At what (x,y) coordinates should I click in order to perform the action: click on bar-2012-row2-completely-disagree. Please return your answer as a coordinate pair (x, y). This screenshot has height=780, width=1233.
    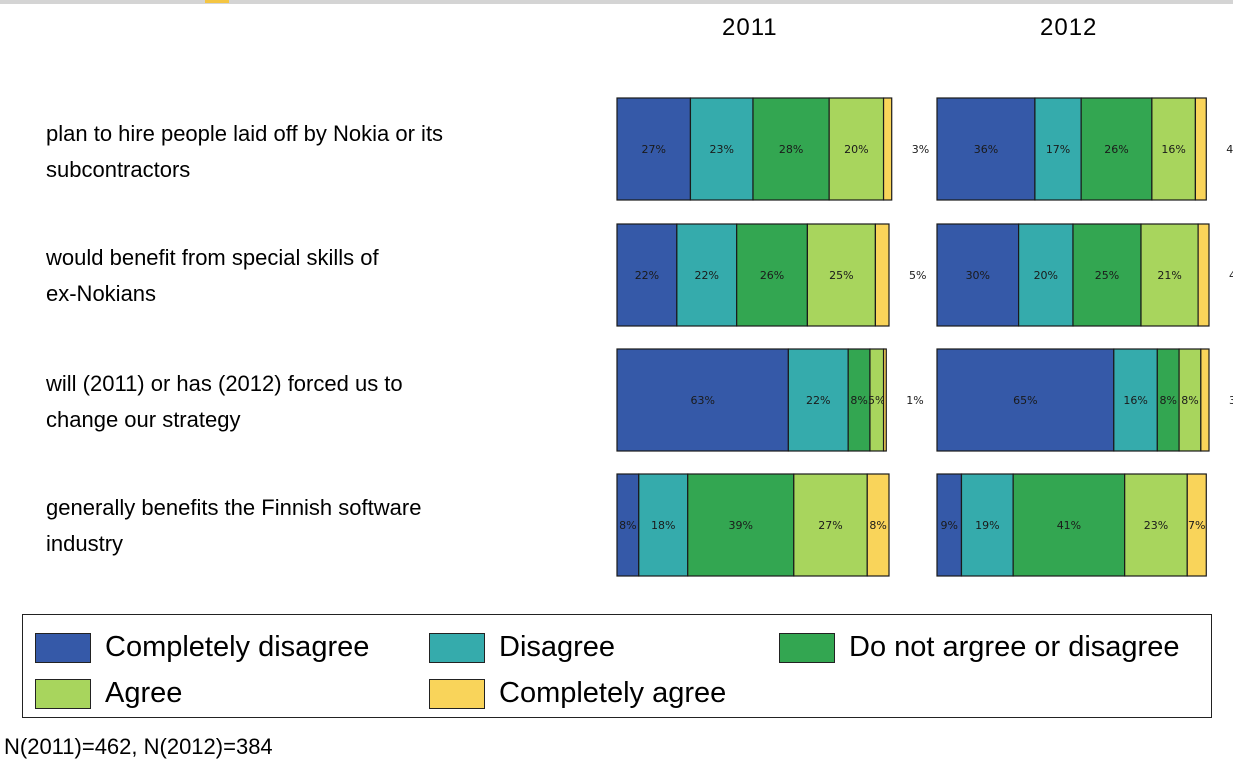
    Looking at the image, I should click on (978, 275).